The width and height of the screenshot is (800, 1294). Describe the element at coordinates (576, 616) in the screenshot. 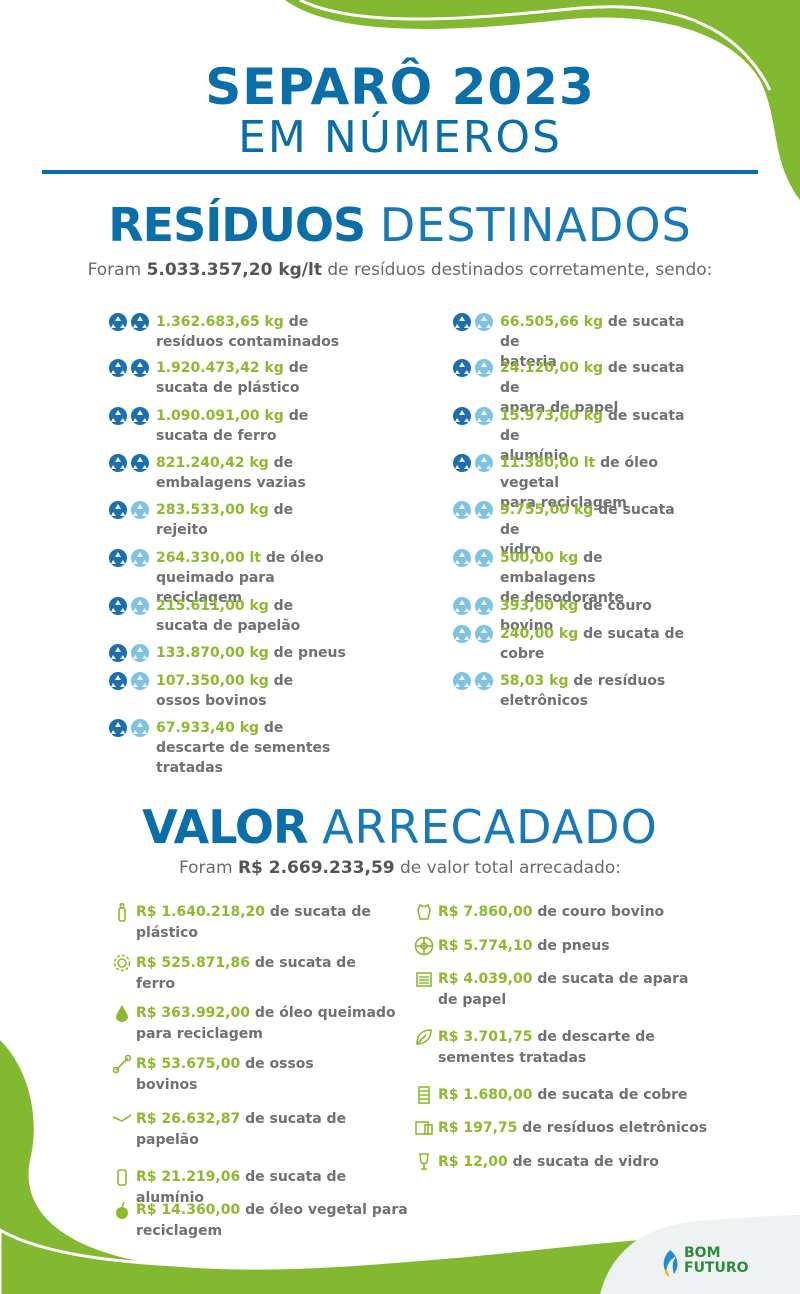

I see `residuo-desc: de couro bovino` at that location.